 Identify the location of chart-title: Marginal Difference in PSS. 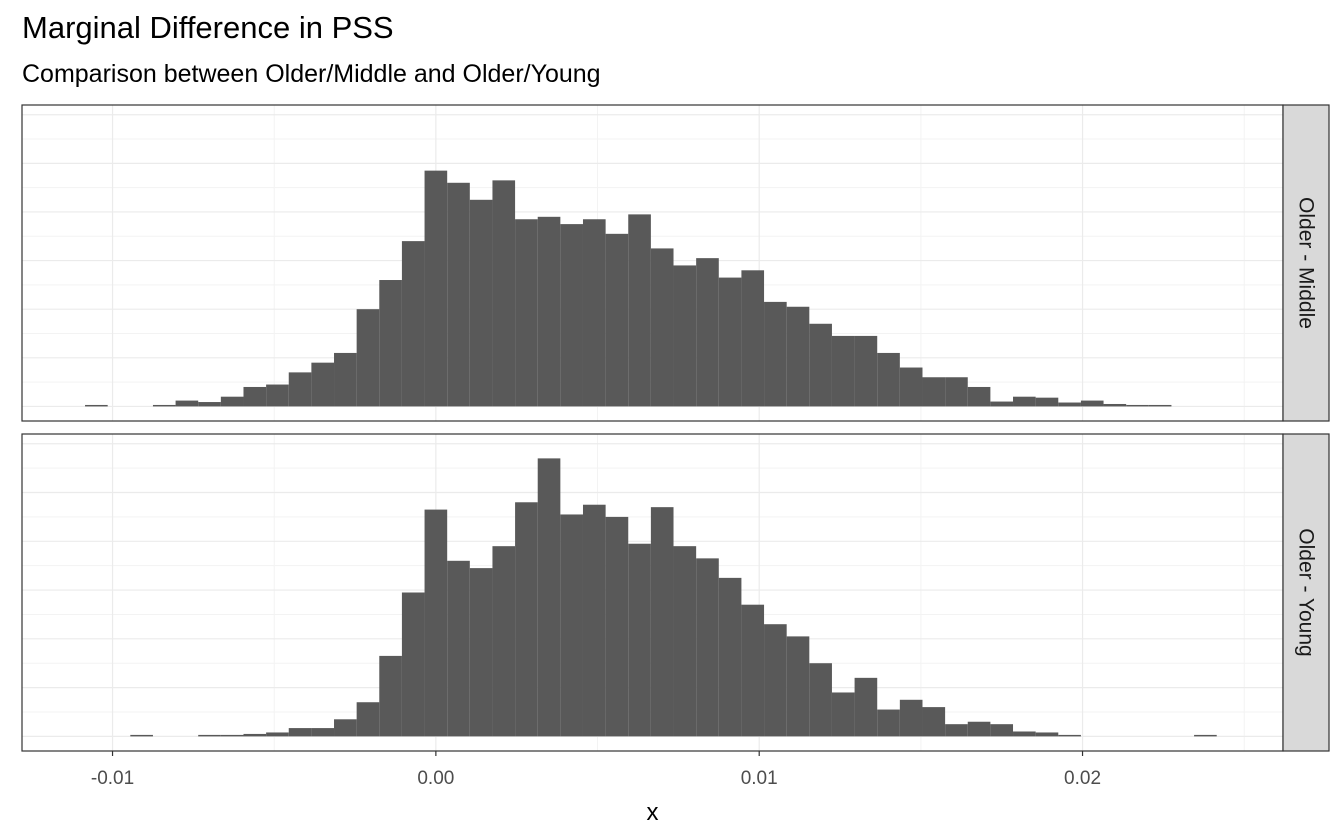
(208, 27).